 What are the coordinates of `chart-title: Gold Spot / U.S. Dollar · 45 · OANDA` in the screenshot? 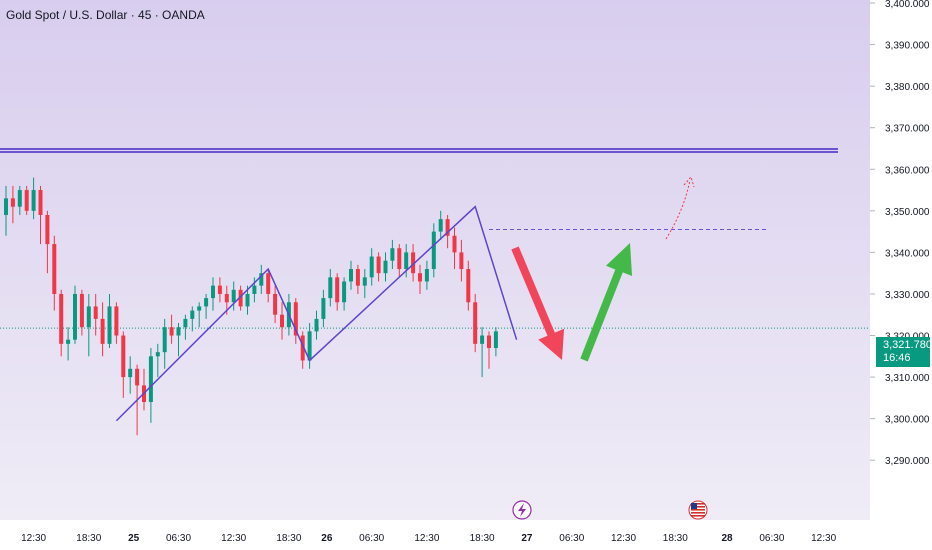 It's located at (105, 15).